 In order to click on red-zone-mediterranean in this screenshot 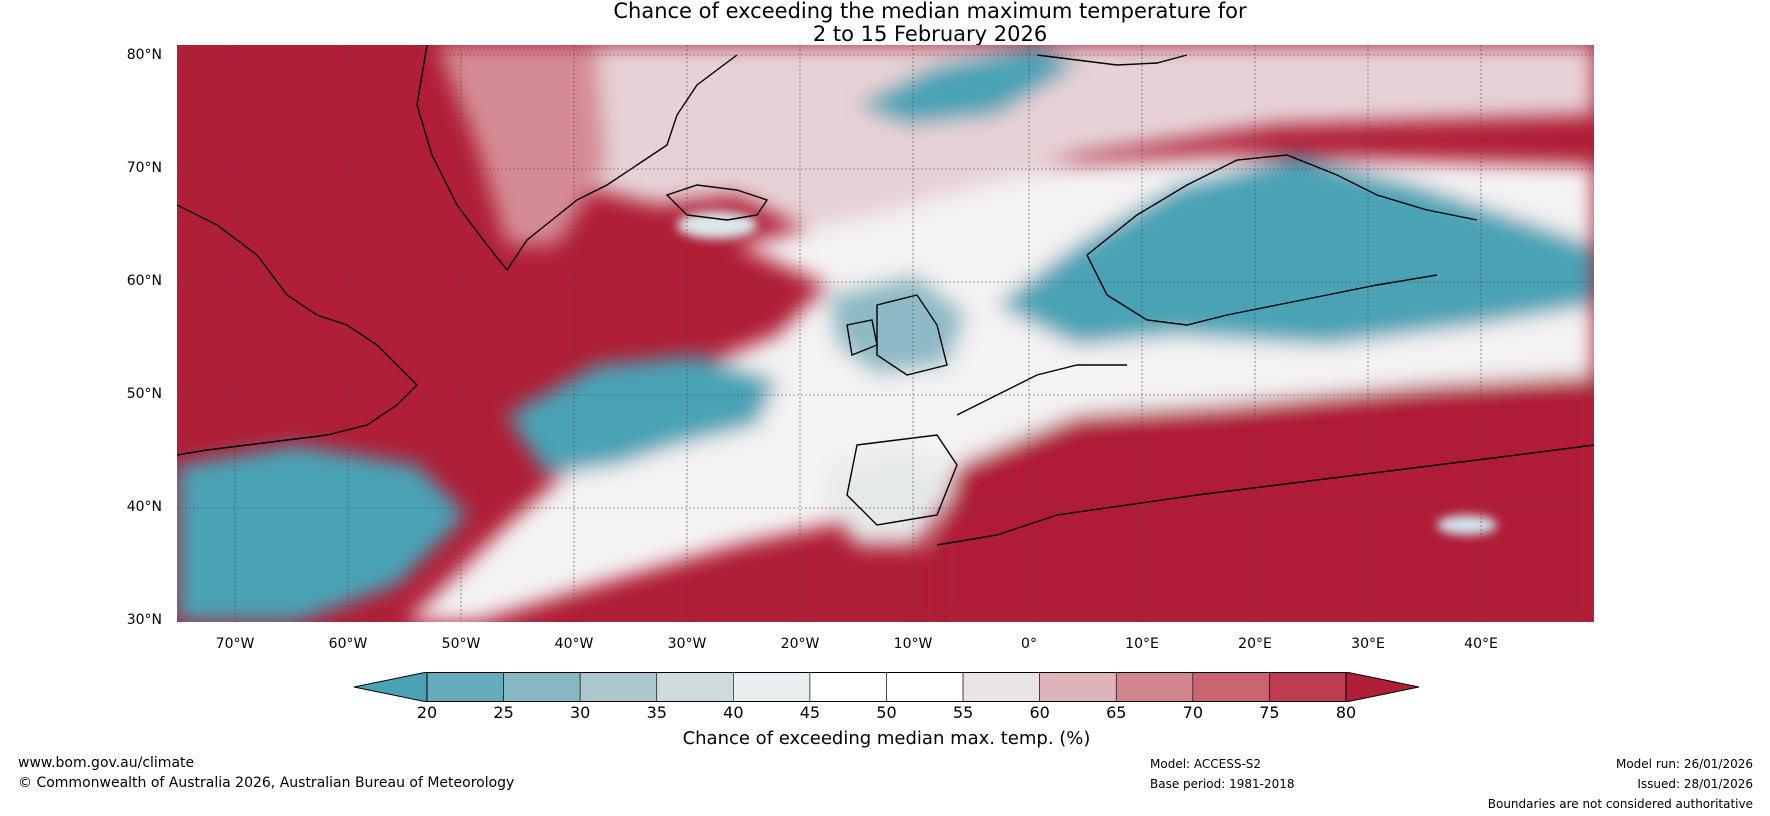, I will do `click(1265, 498)`.